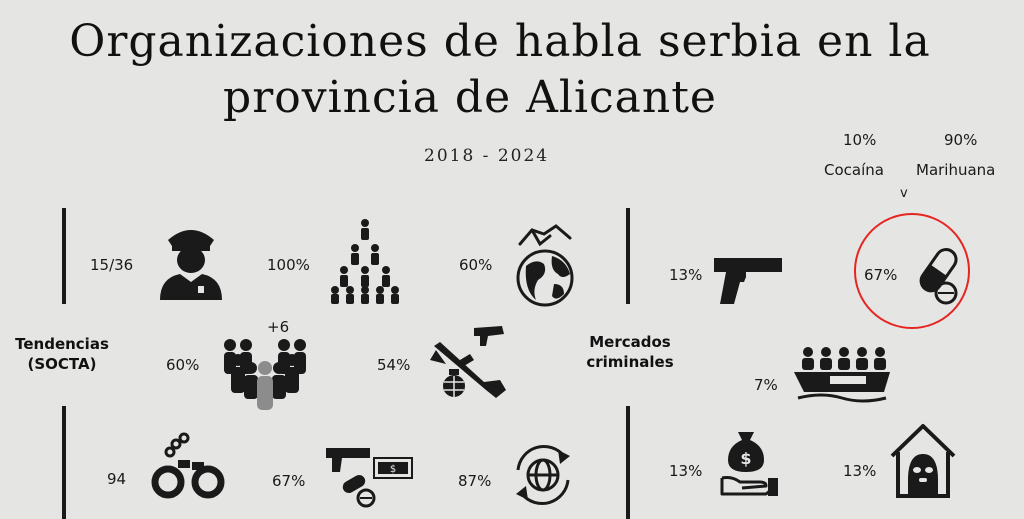  Describe the element at coordinates (475, 481) in the screenshot. I see `globe-cycle-value: 87%` at that location.